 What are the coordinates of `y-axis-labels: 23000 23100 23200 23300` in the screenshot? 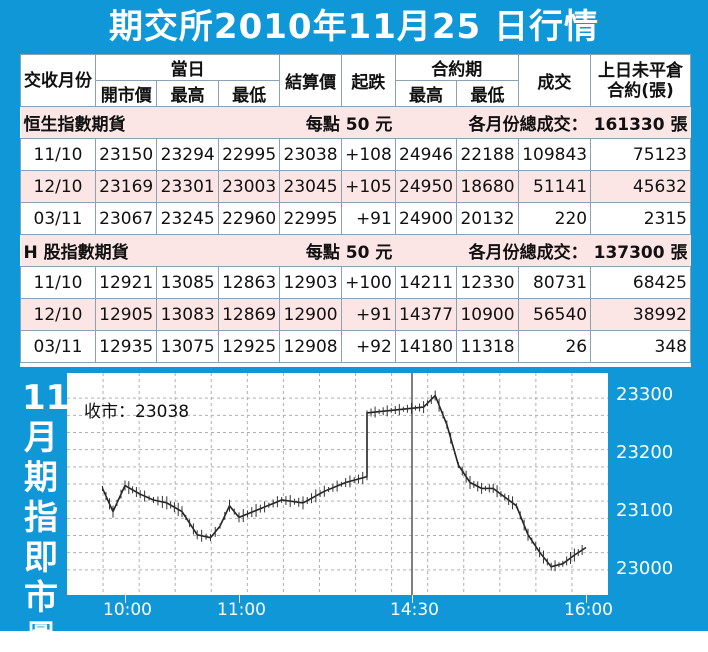 It's located at (661, 484).